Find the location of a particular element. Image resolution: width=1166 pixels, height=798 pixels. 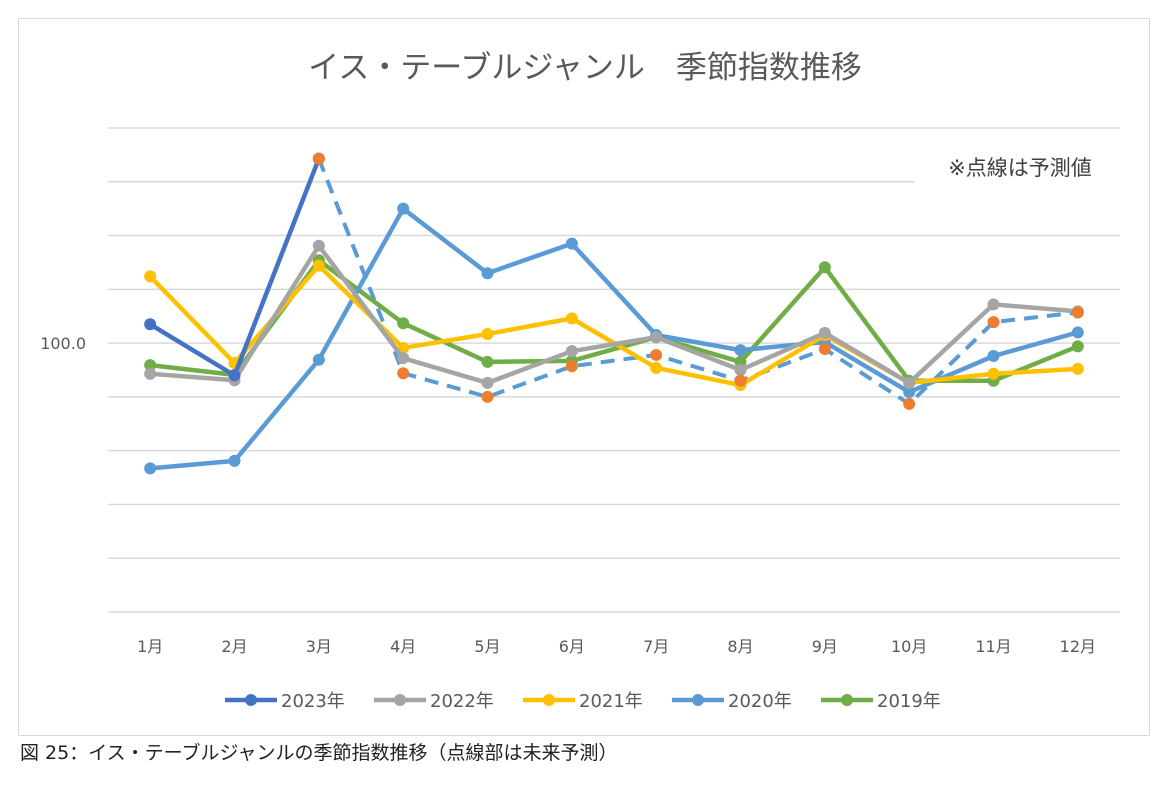

x-tick-label: 11月 is located at coordinates (993, 646).